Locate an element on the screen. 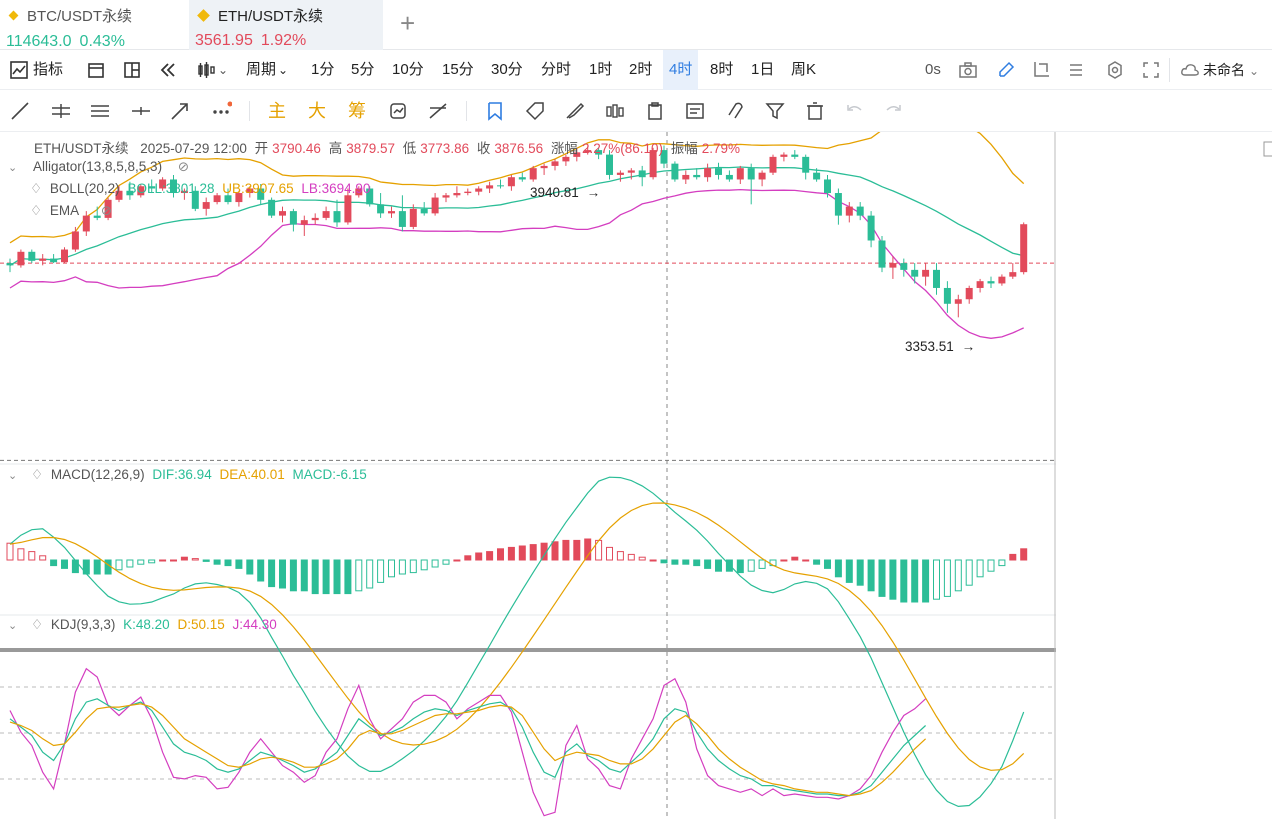 Image resolution: width=1272 pixels, height=824 pixels. sync-icon is located at coordinates (398, 111).